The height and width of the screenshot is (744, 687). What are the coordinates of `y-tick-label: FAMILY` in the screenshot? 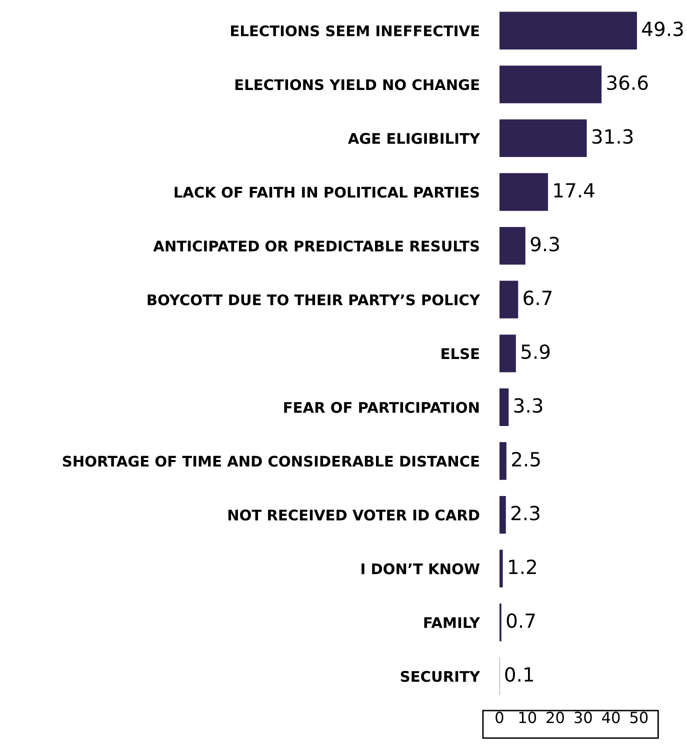 It's located at (452, 622).